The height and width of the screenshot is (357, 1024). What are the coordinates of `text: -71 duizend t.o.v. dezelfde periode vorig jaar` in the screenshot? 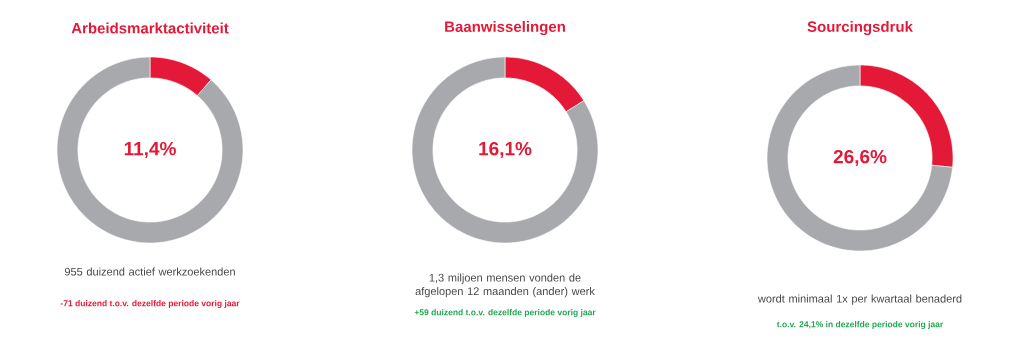 It's located at (150, 304).